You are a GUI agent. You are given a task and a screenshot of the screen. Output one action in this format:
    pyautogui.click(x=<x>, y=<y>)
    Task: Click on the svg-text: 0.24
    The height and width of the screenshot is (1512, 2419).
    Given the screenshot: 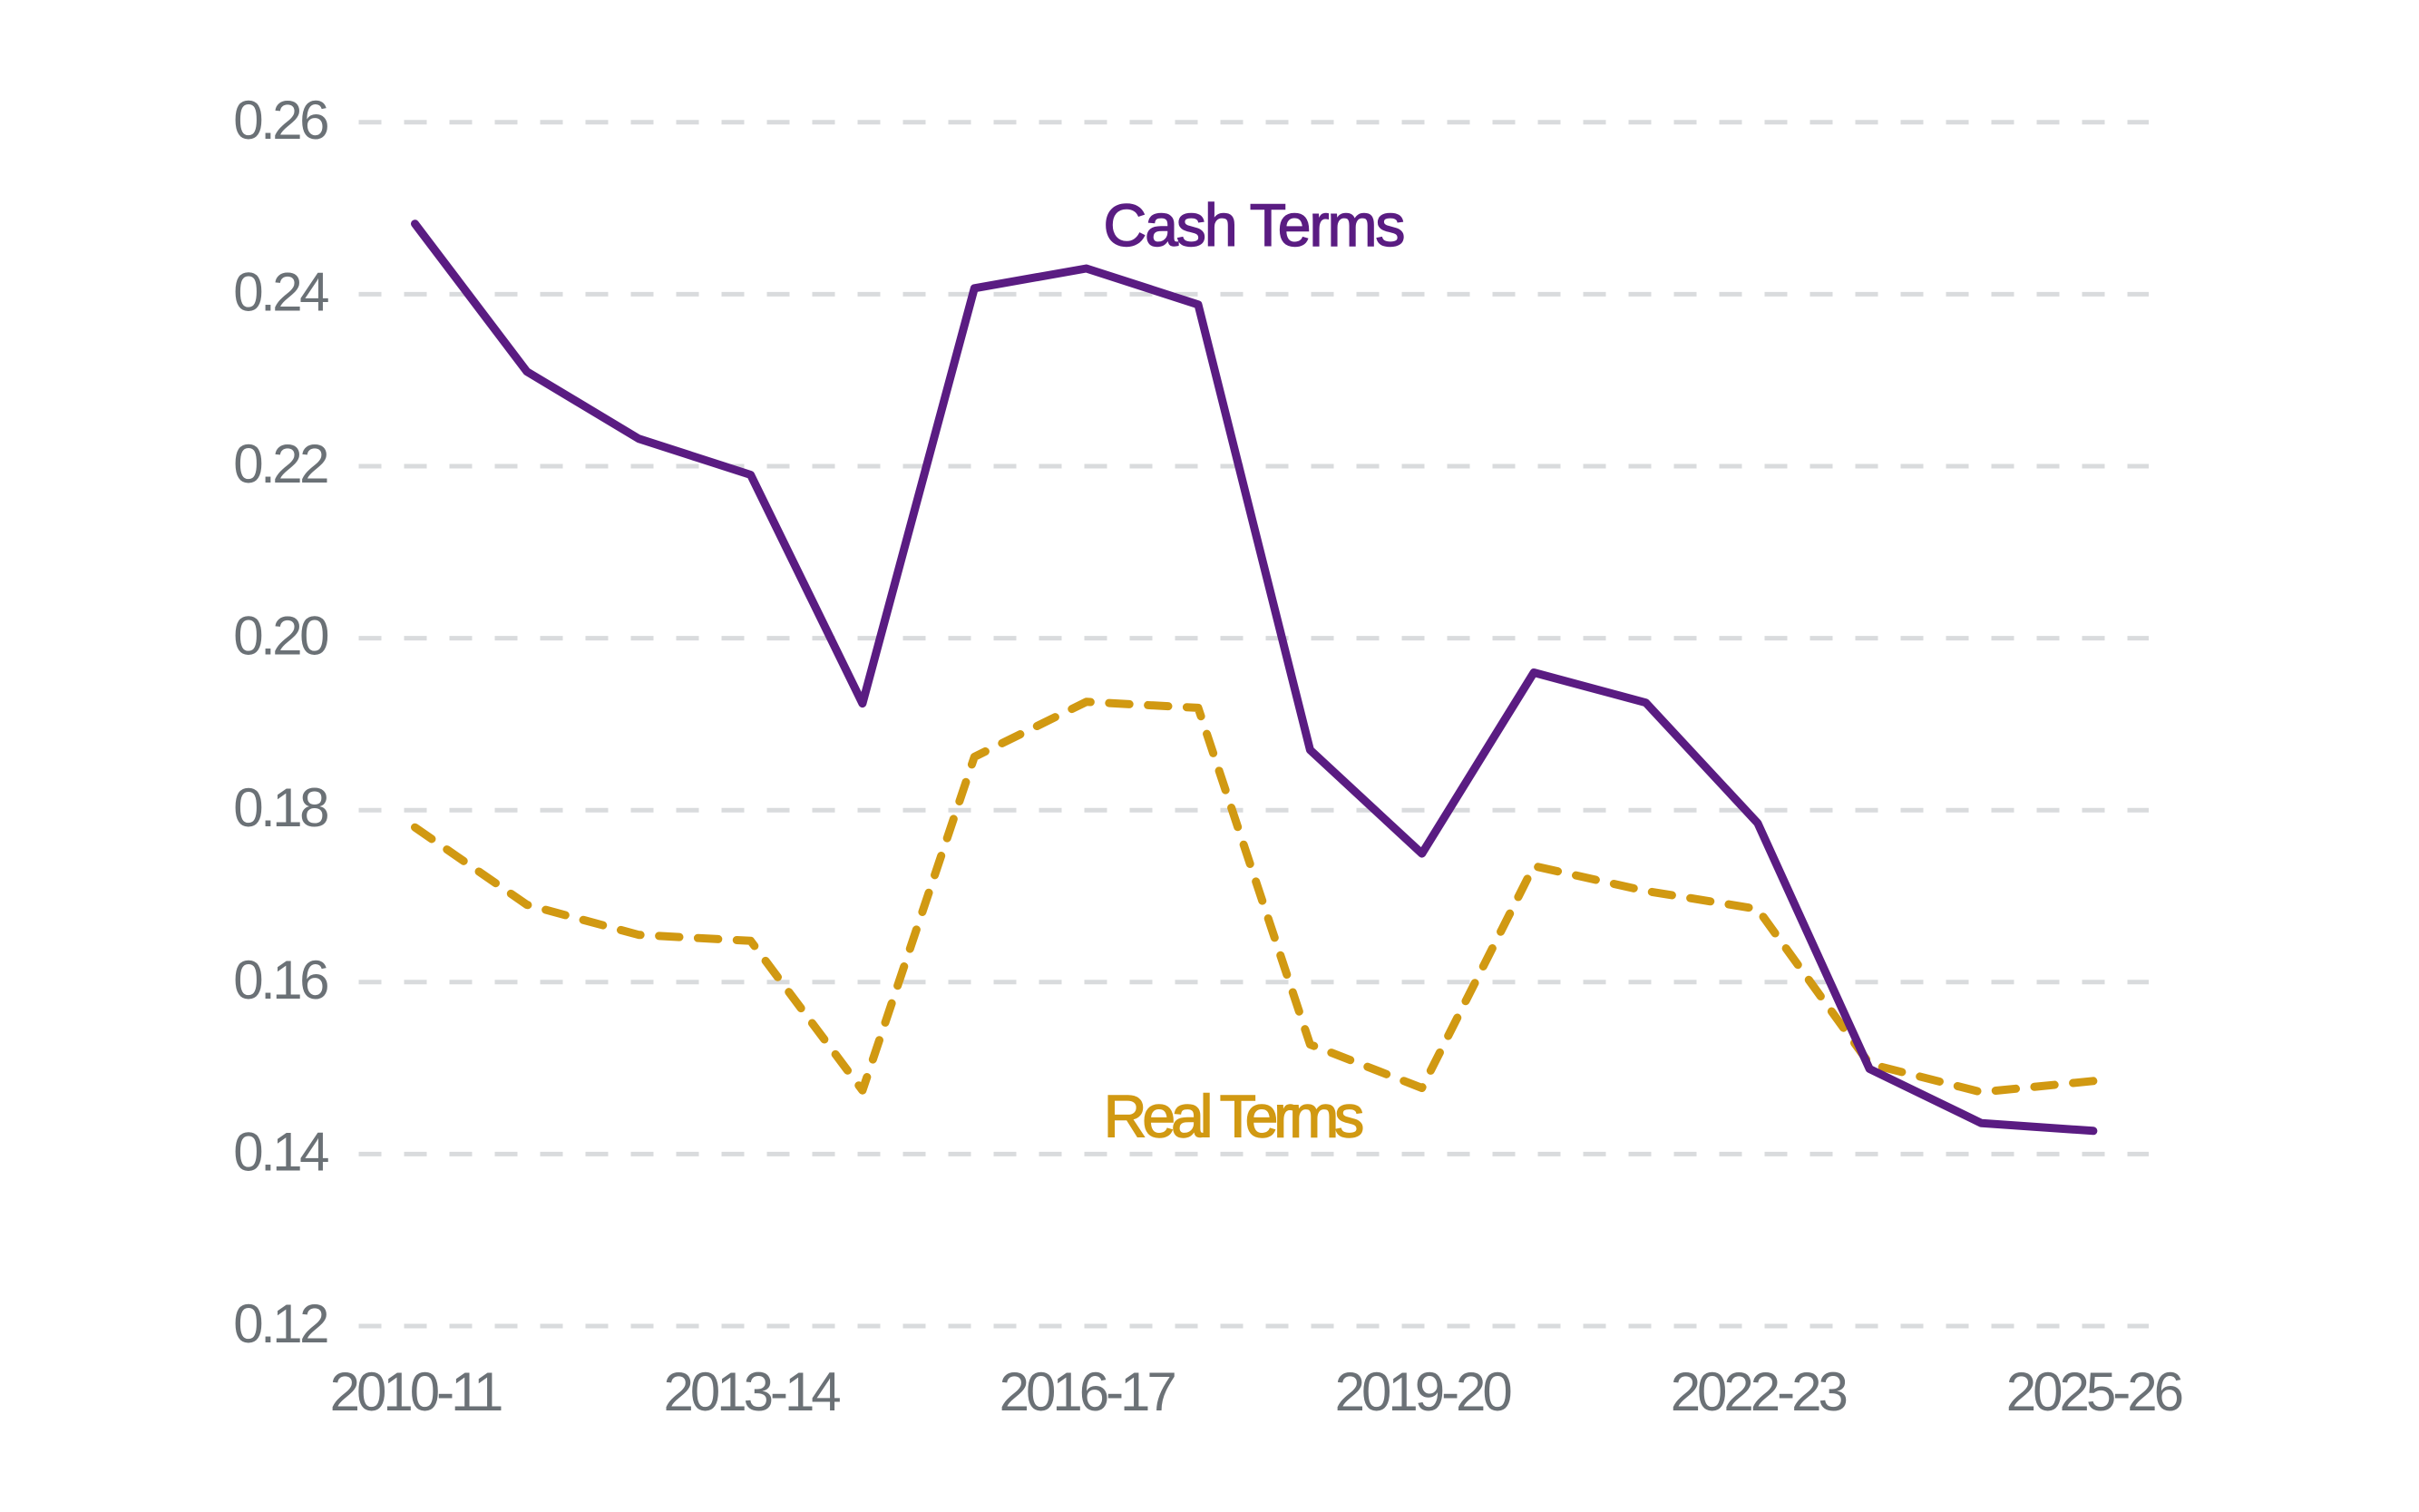 What is the action you would take?
    pyautogui.click(x=281, y=291)
    